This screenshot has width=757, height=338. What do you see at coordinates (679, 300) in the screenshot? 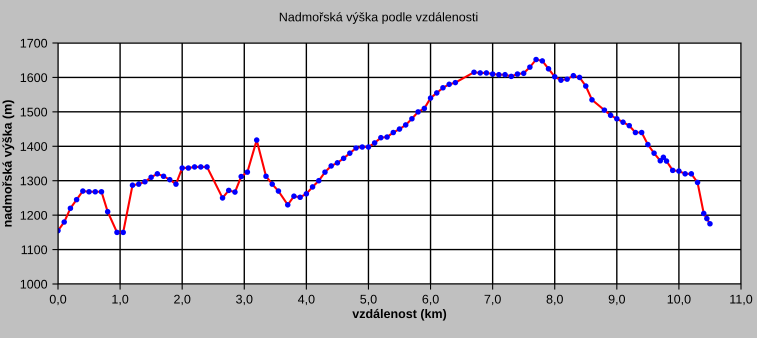
I see `x-tick-label: 10,0` at bounding box center [679, 300].